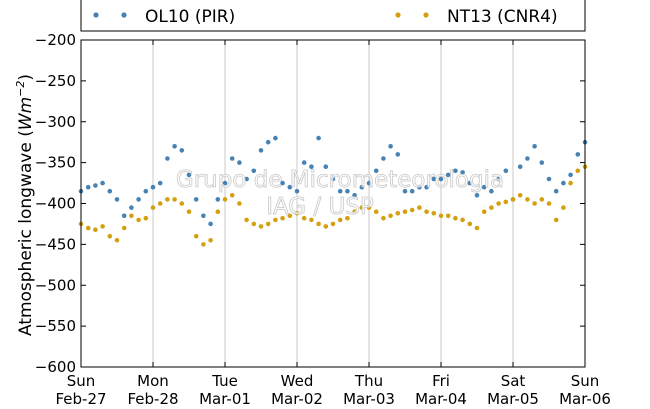 Image resolution: width=650 pixels, height=409 pixels. I want to click on x-tick-label-day: Sat, so click(513, 381).